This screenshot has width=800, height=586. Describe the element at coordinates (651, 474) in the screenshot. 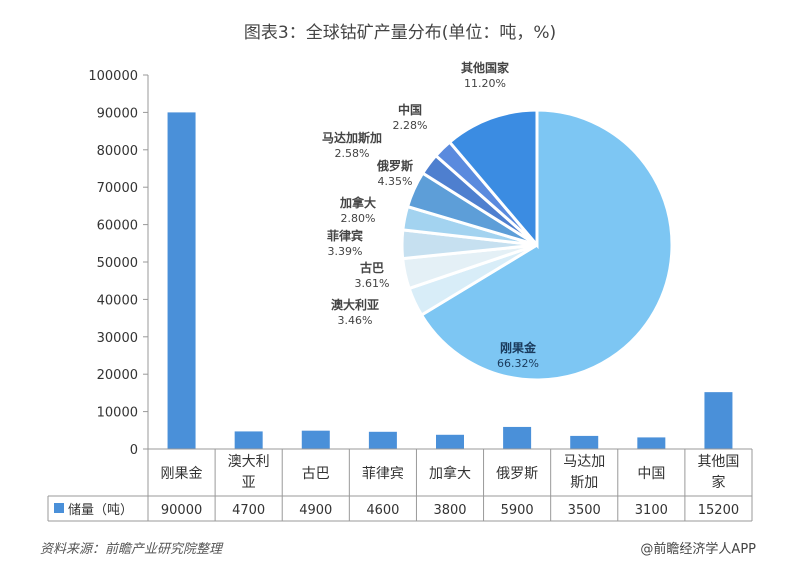

I see `category-label: 中国` at that location.